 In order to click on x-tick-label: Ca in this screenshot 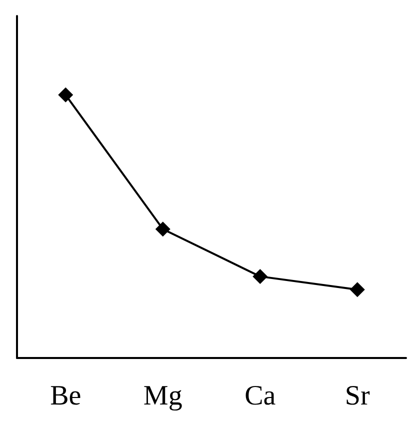, I will do `click(260, 396)`.